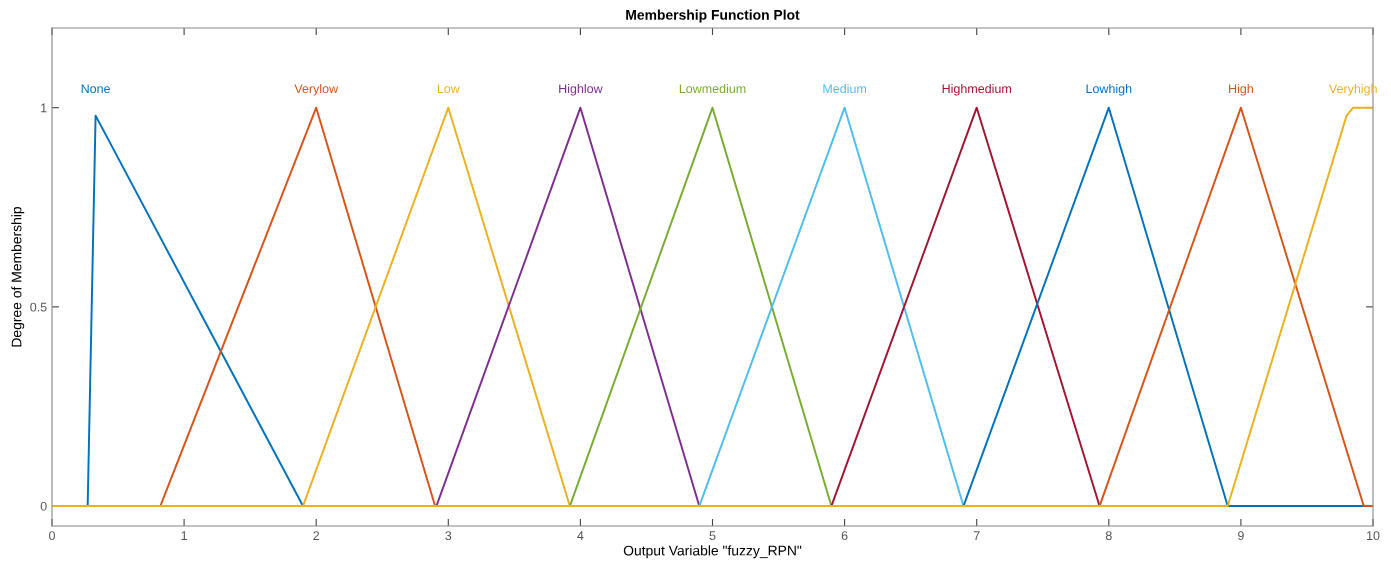 This screenshot has height=564, width=1391. What do you see at coordinates (713, 16) in the screenshot?
I see `chart-title: Membership Function Plot` at bounding box center [713, 16].